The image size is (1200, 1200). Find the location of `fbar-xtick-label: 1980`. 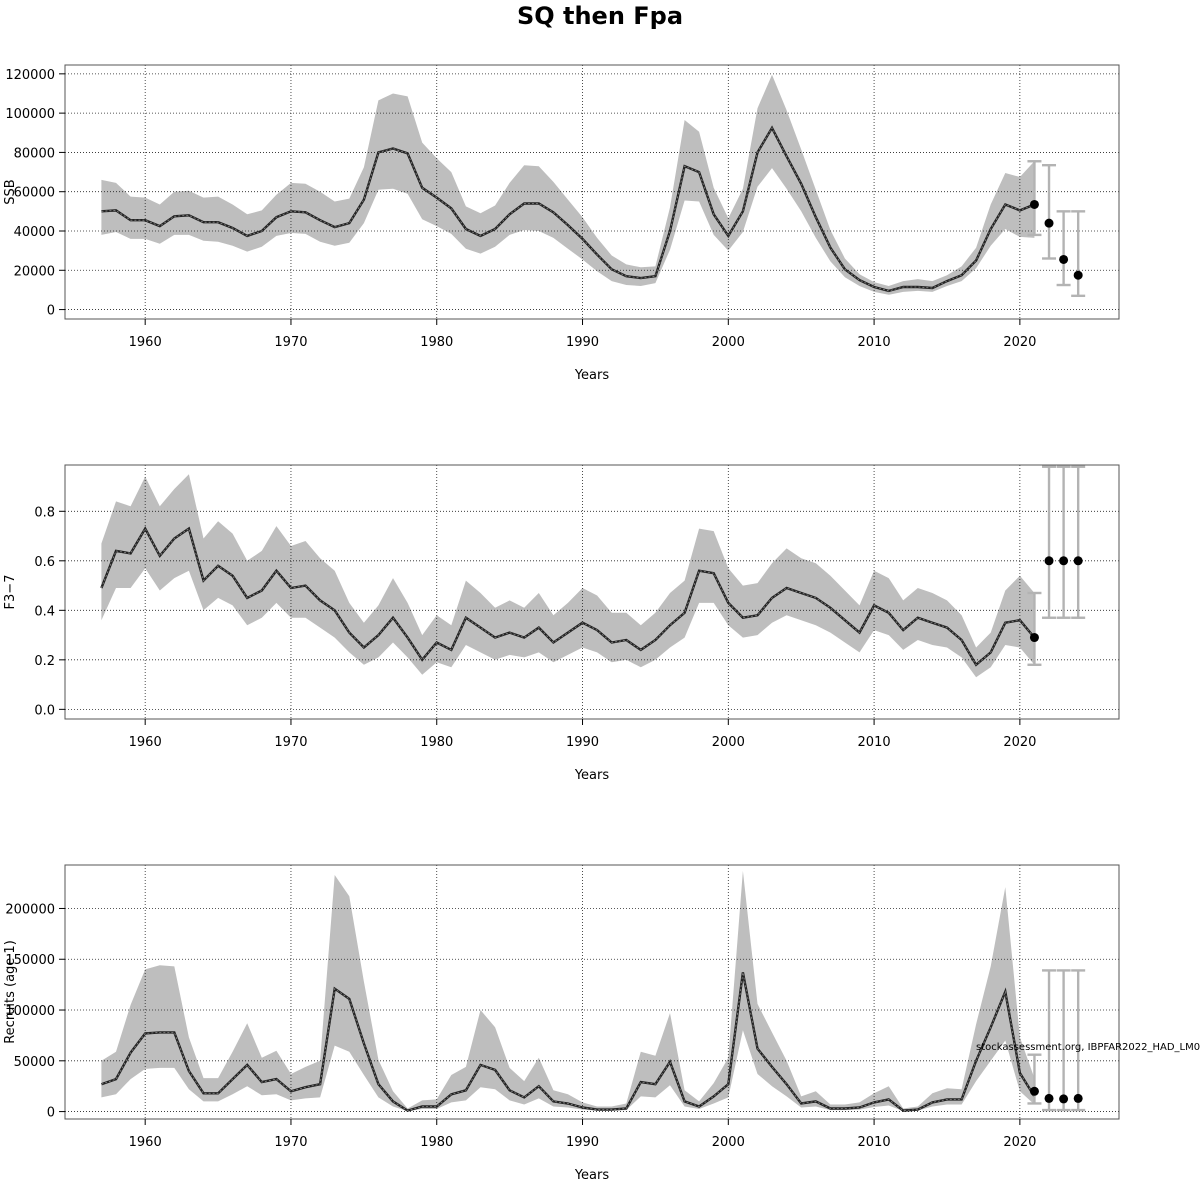

fbar-xtick-label: 1980 is located at coordinates (436, 742).